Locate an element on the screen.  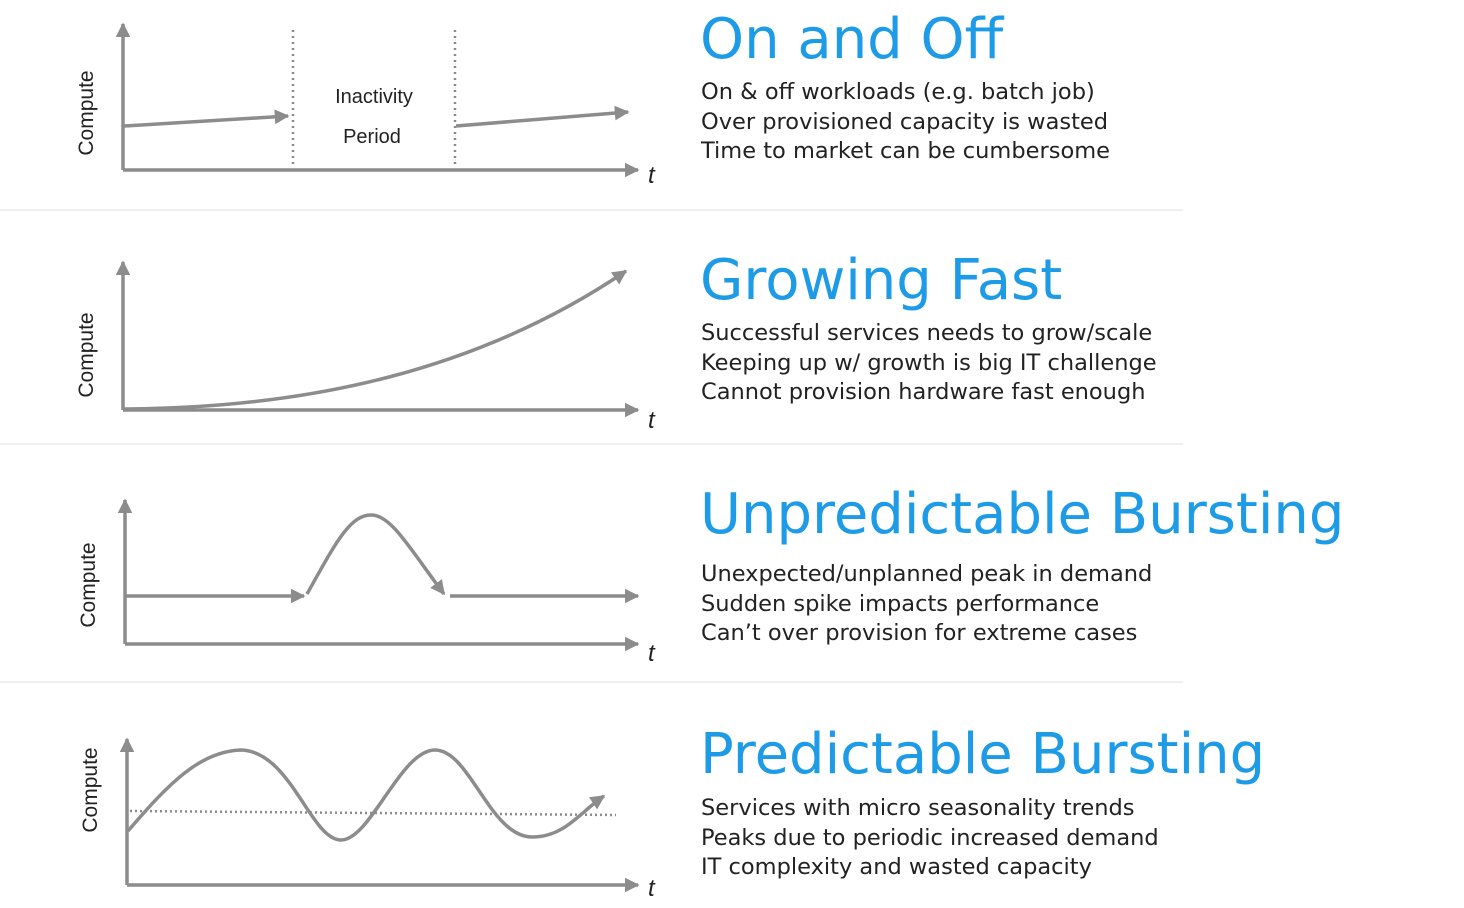
growth-curve is located at coordinates (375, 340).